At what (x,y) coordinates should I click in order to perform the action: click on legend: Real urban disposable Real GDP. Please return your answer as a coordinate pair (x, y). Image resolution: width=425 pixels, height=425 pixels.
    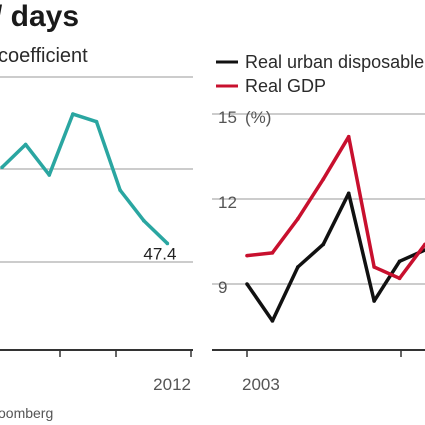
    Looking at the image, I should click on (320, 74).